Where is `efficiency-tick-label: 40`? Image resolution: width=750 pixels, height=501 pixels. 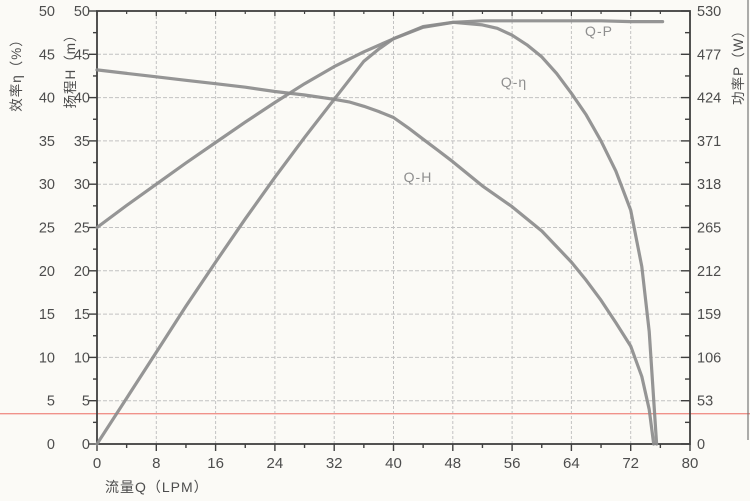
efficiency-tick-label: 40 is located at coordinates (47, 99).